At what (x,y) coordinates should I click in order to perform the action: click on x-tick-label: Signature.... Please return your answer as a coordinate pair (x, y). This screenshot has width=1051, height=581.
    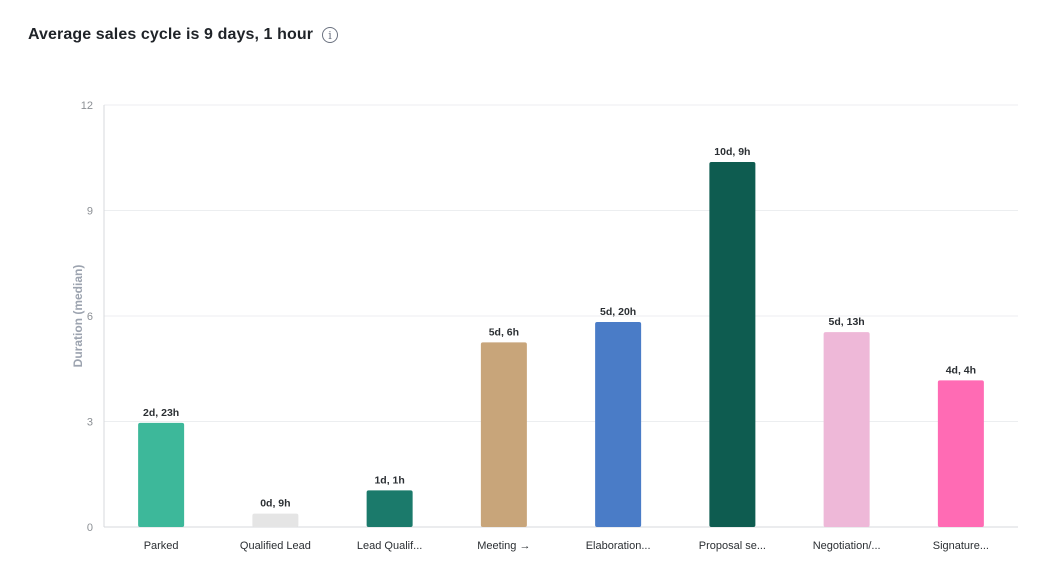
    Looking at the image, I should click on (961, 546).